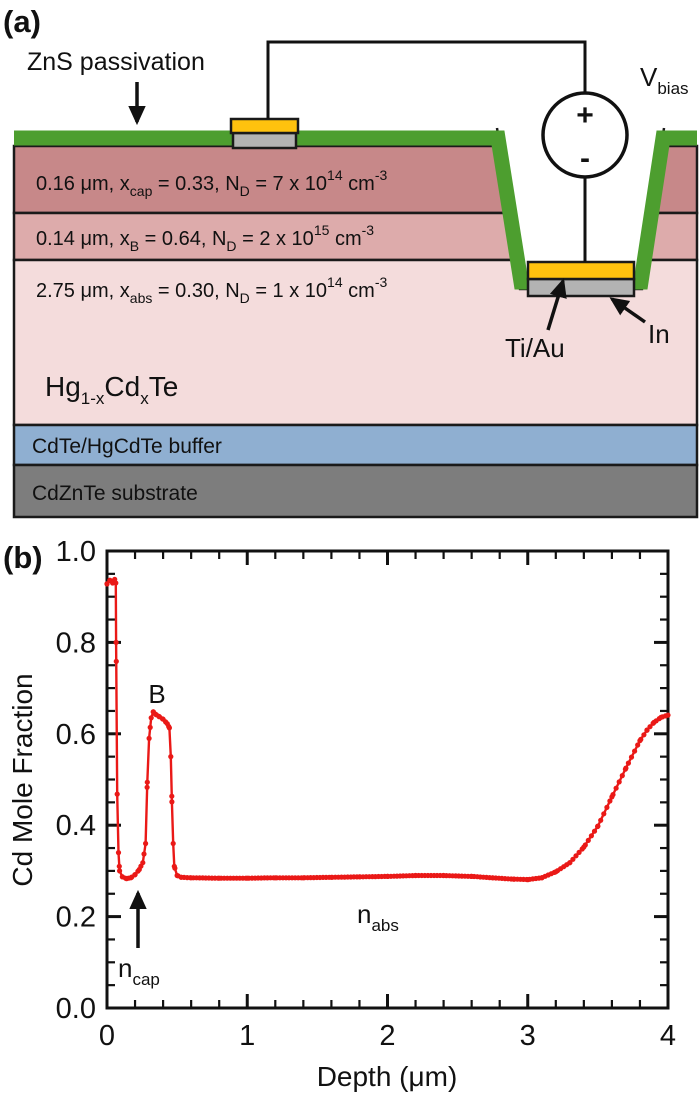 This screenshot has width=700, height=1101. Describe the element at coordinates (581, 287) in the screenshot. I see `trench-contact-gray` at that location.